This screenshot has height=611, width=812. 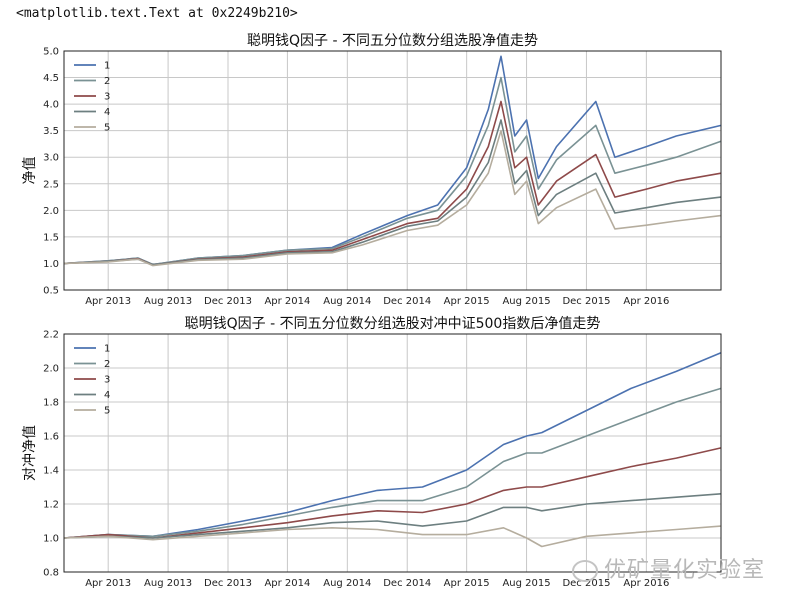 What do you see at coordinates (392, 41) in the screenshot?
I see `chart-title: 聪明钱Q因子 - 不同五分位数分组选股净值走势` at bounding box center [392, 41].